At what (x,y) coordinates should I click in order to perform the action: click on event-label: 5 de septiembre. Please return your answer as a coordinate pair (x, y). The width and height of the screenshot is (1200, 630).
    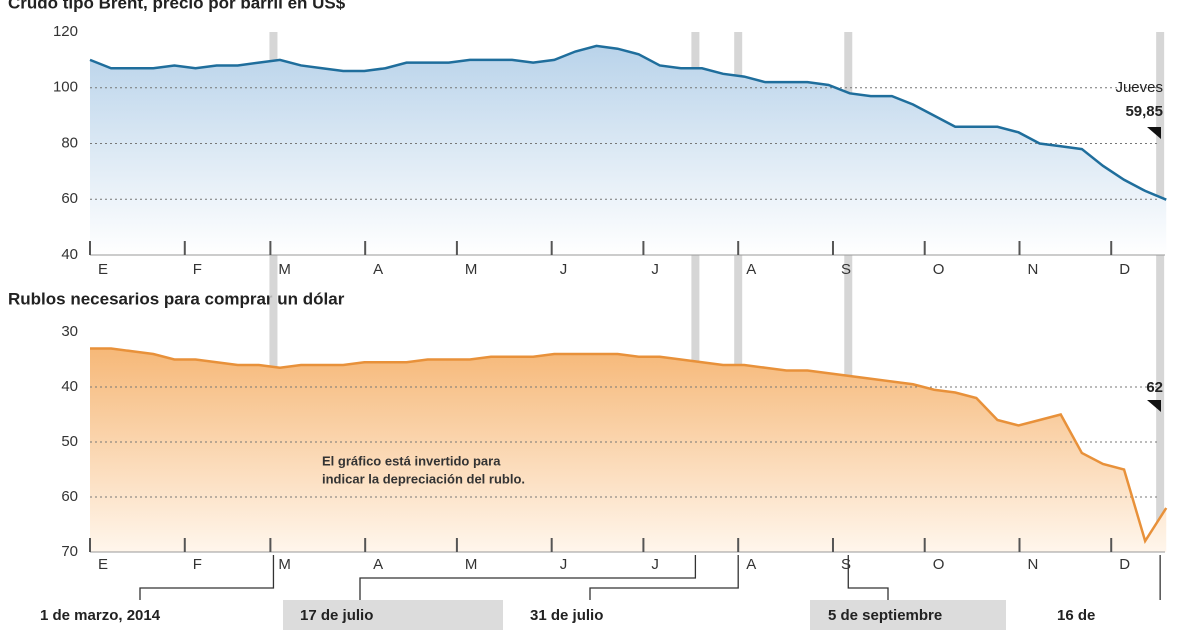
    Looking at the image, I should click on (885, 615).